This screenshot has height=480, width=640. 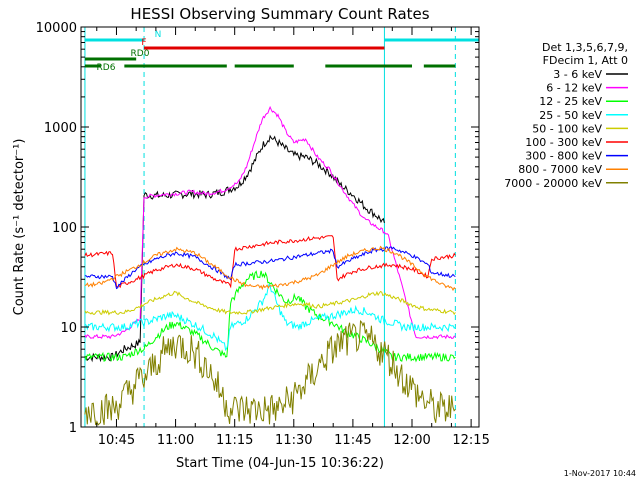 I want to click on legend-label-8: 7000 - 20000 keV, so click(x=553, y=183).